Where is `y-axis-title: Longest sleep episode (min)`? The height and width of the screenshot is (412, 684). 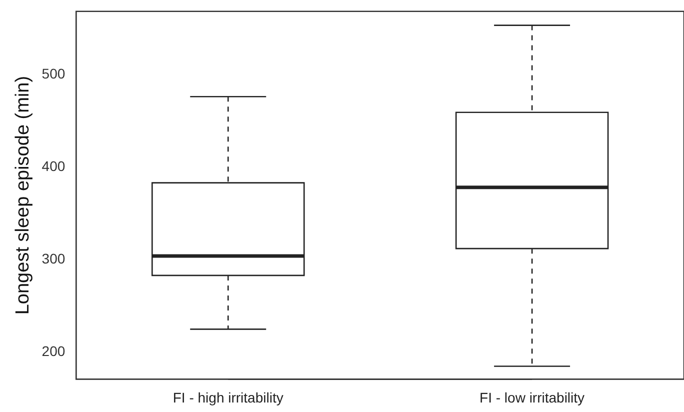 y-axis-title: Longest sleep episode (min) is located at coordinates (23, 195).